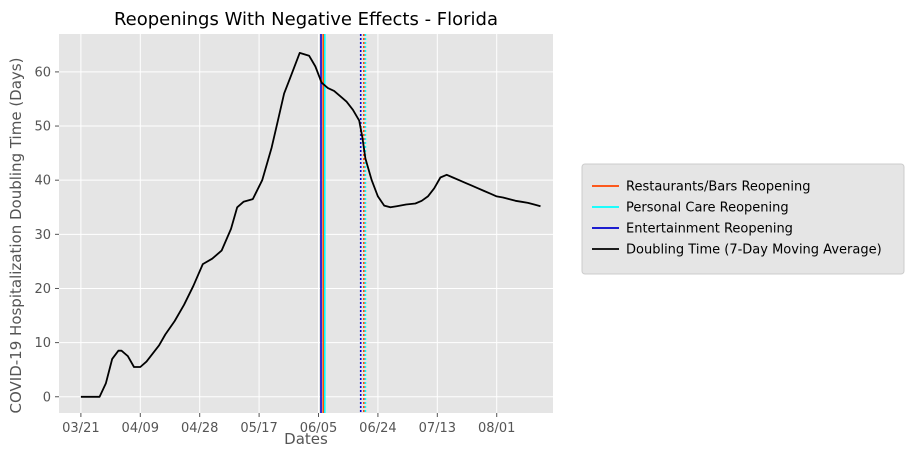  Describe the element at coordinates (42, 289) in the screenshot. I see `y-tick-label: 20` at that location.